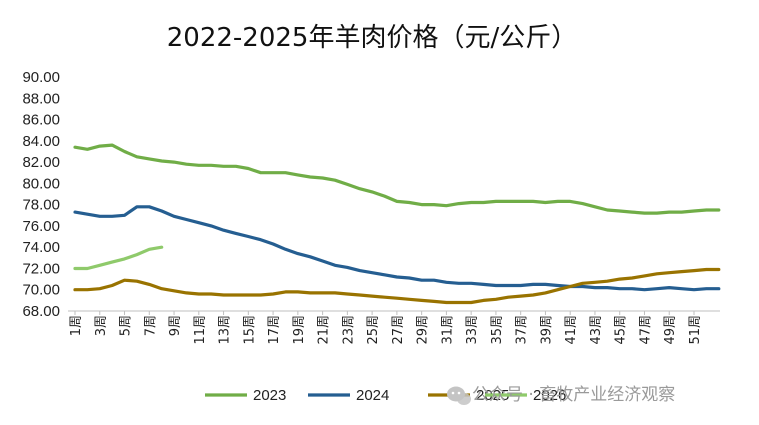 This screenshot has width=759, height=425. I want to click on legend: 2023 2024 2025 2026, so click(385, 395).